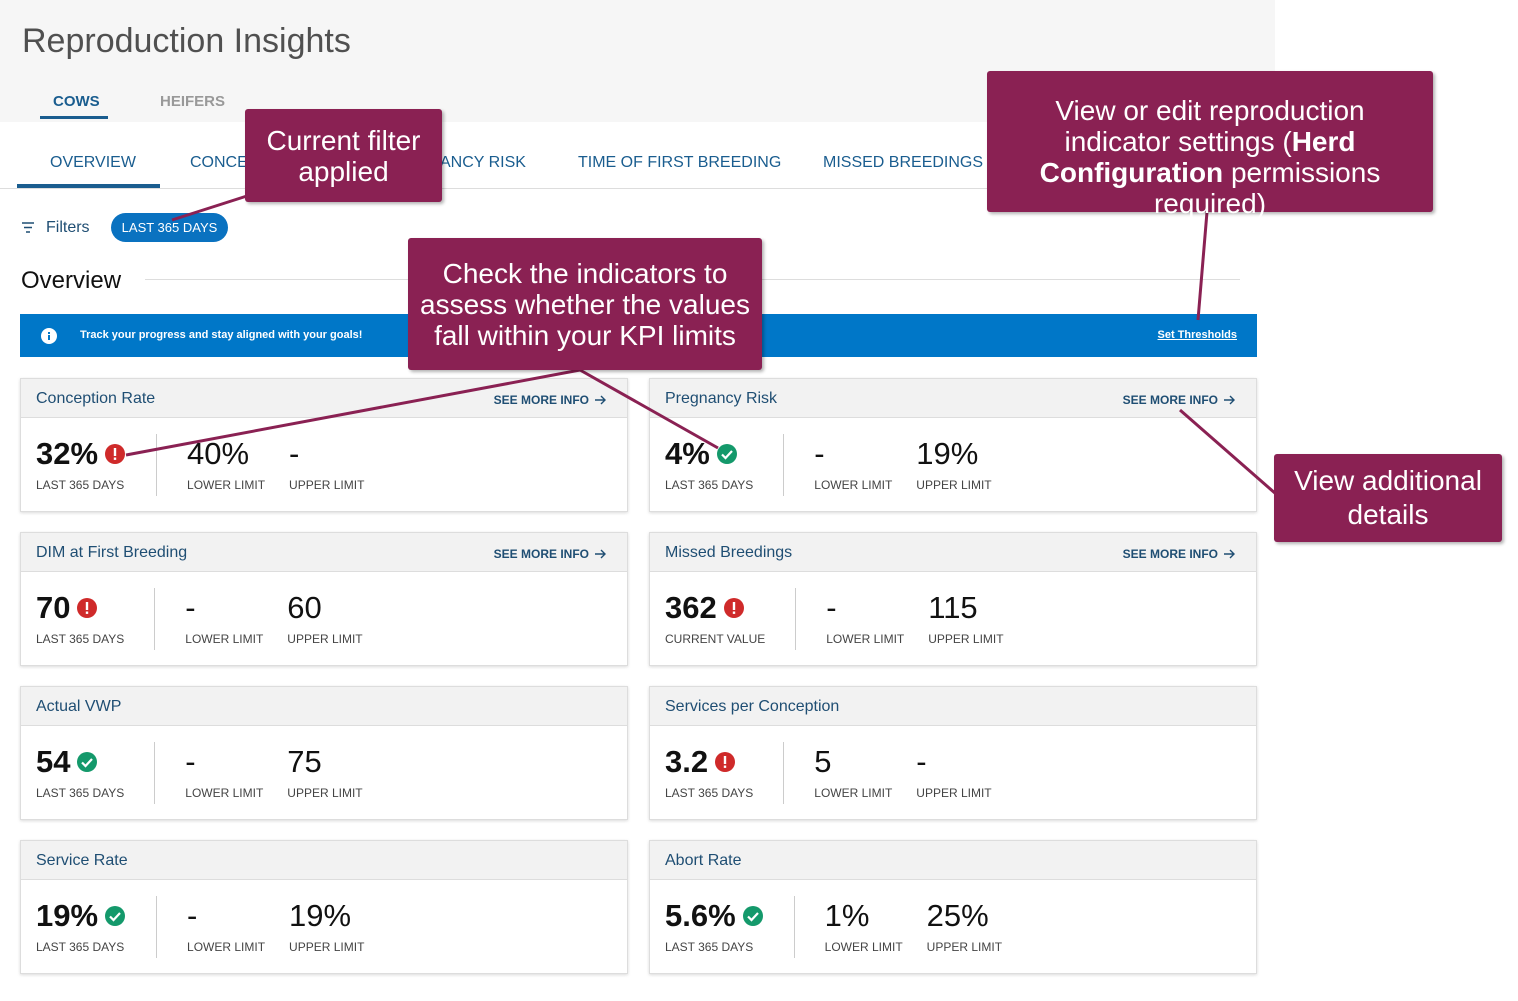 This screenshot has height=1001, width=1518. Describe the element at coordinates (186, 41) in the screenshot. I see `page-title: Reproduction Insights` at that location.